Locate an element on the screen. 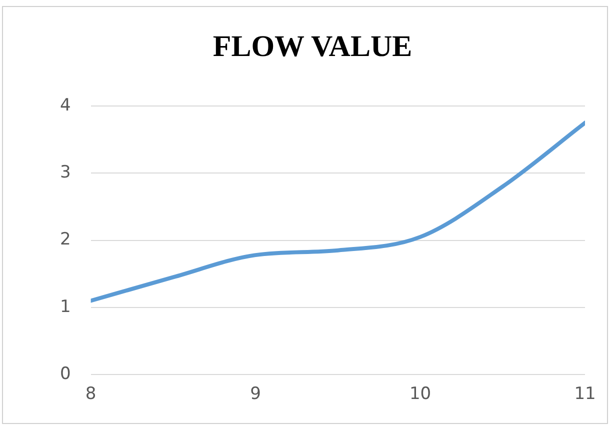 The height and width of the screenshot is (425, 610). x-tick-label: 9 is located at coordinates (255, 394).